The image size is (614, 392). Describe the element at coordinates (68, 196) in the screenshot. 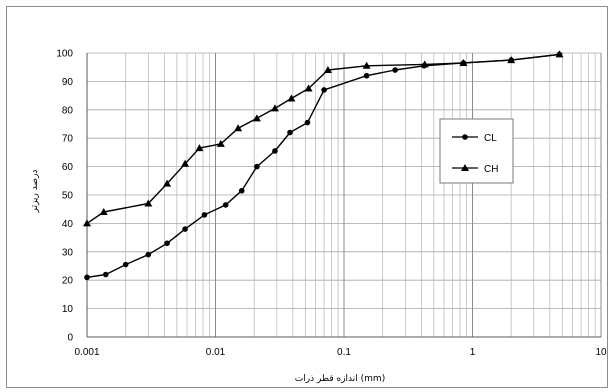

I see `y-tick-label: 50` at that location.